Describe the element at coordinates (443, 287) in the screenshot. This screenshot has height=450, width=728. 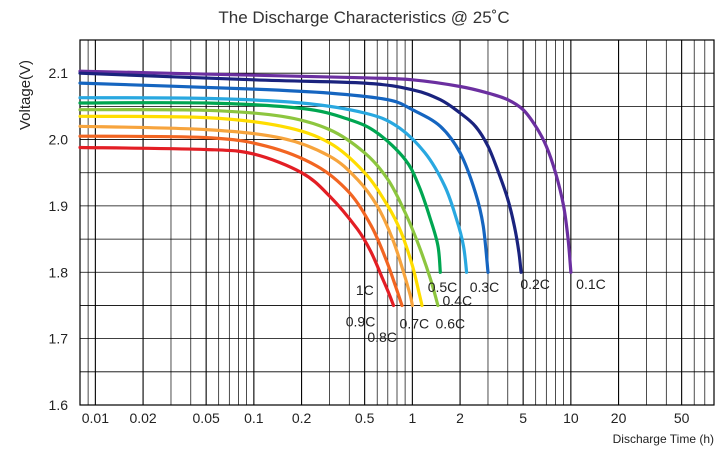
I see `series-label-0-5C: 0.5C` at that location.